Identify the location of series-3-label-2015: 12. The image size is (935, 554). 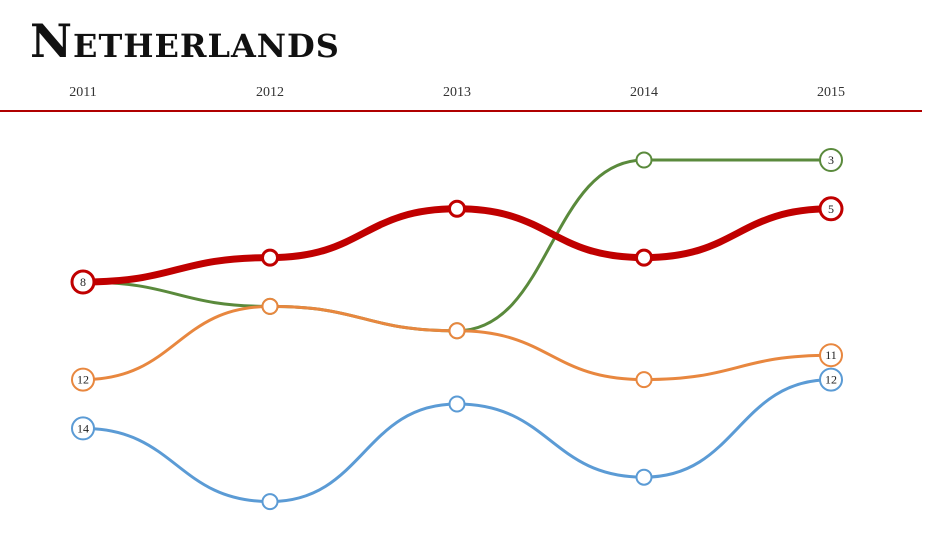
(831, 380).